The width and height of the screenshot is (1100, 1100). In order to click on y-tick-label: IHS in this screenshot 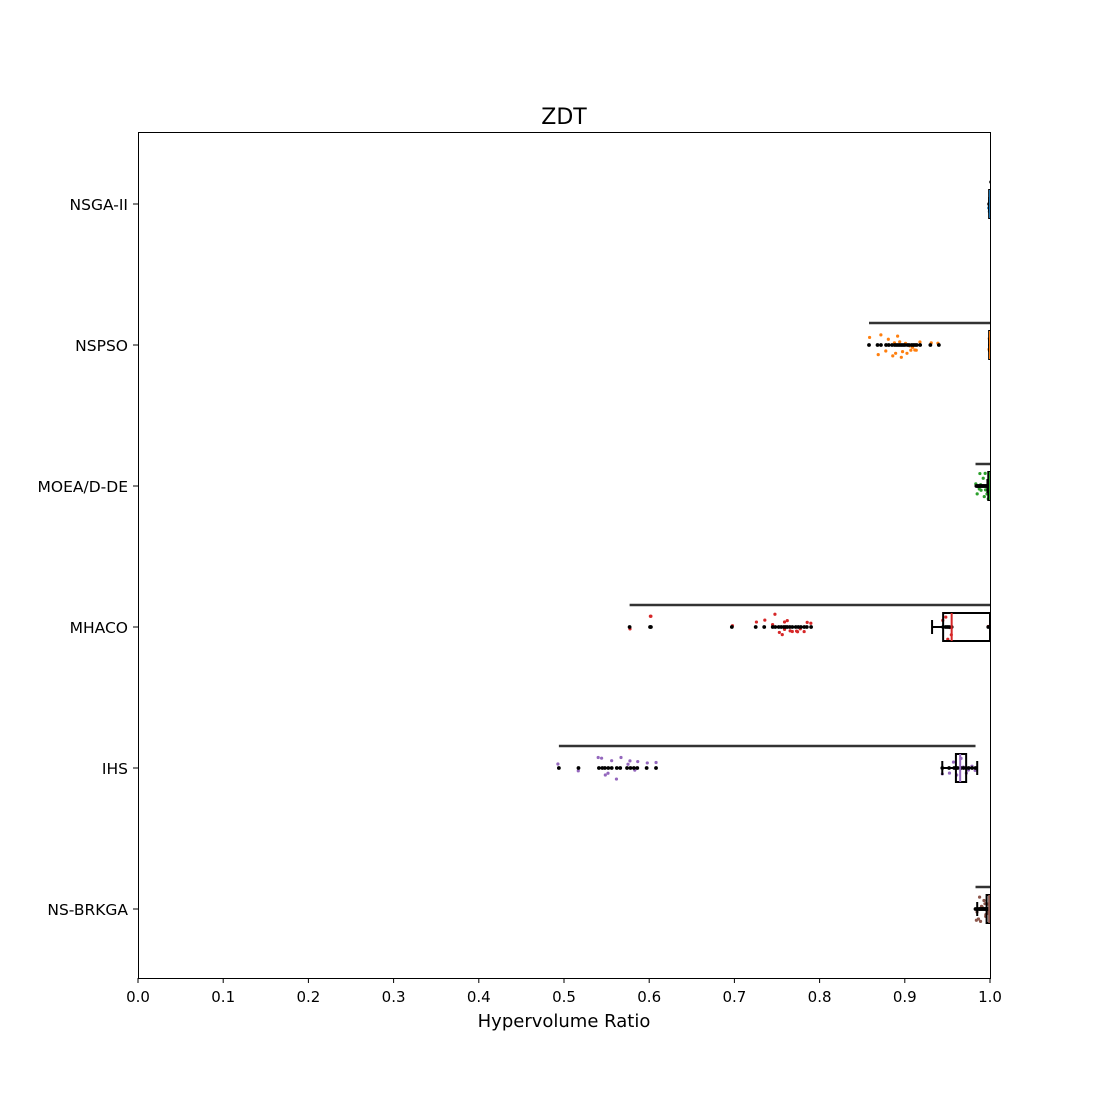, I will do `click(115, 769)`.